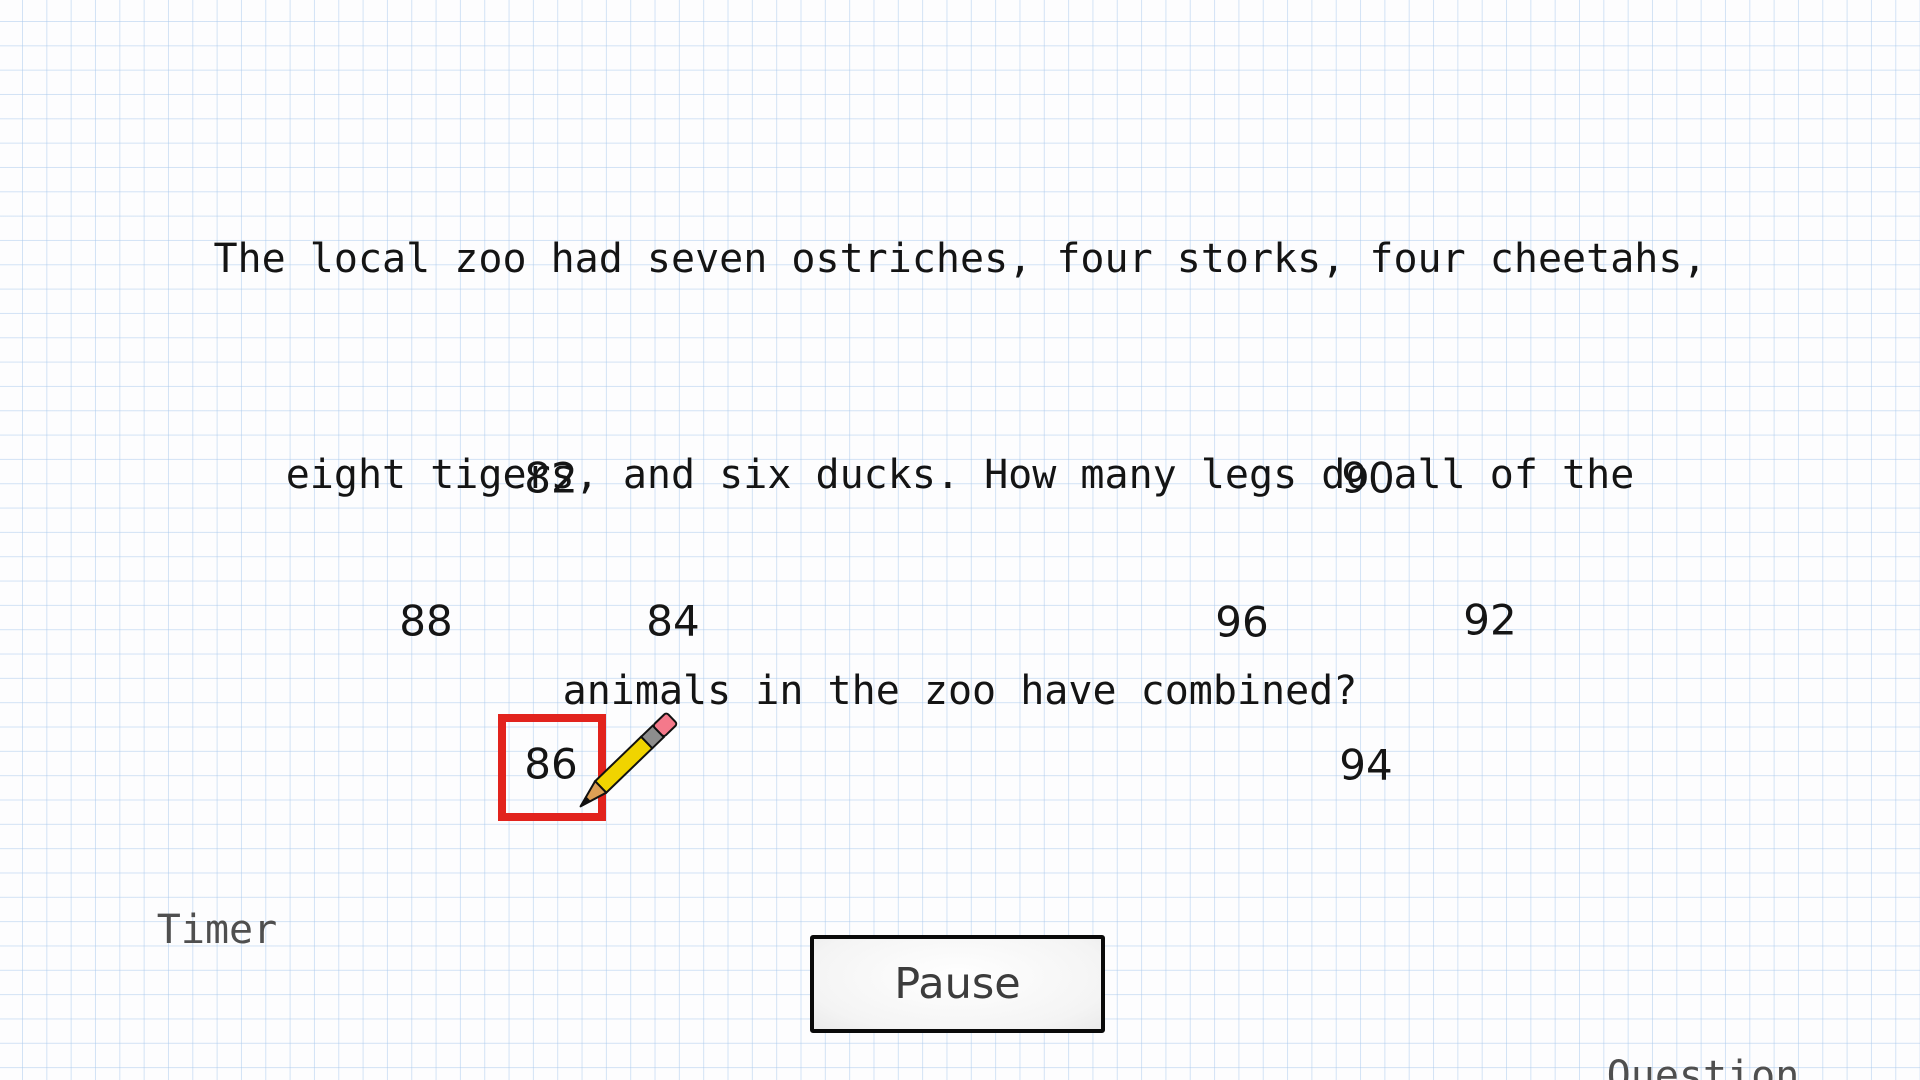  What do you see at coordinates (960, 691) in the screenshot?
I see `question-line: animals in the zoo have combined?` at bounding box center [960, 691].